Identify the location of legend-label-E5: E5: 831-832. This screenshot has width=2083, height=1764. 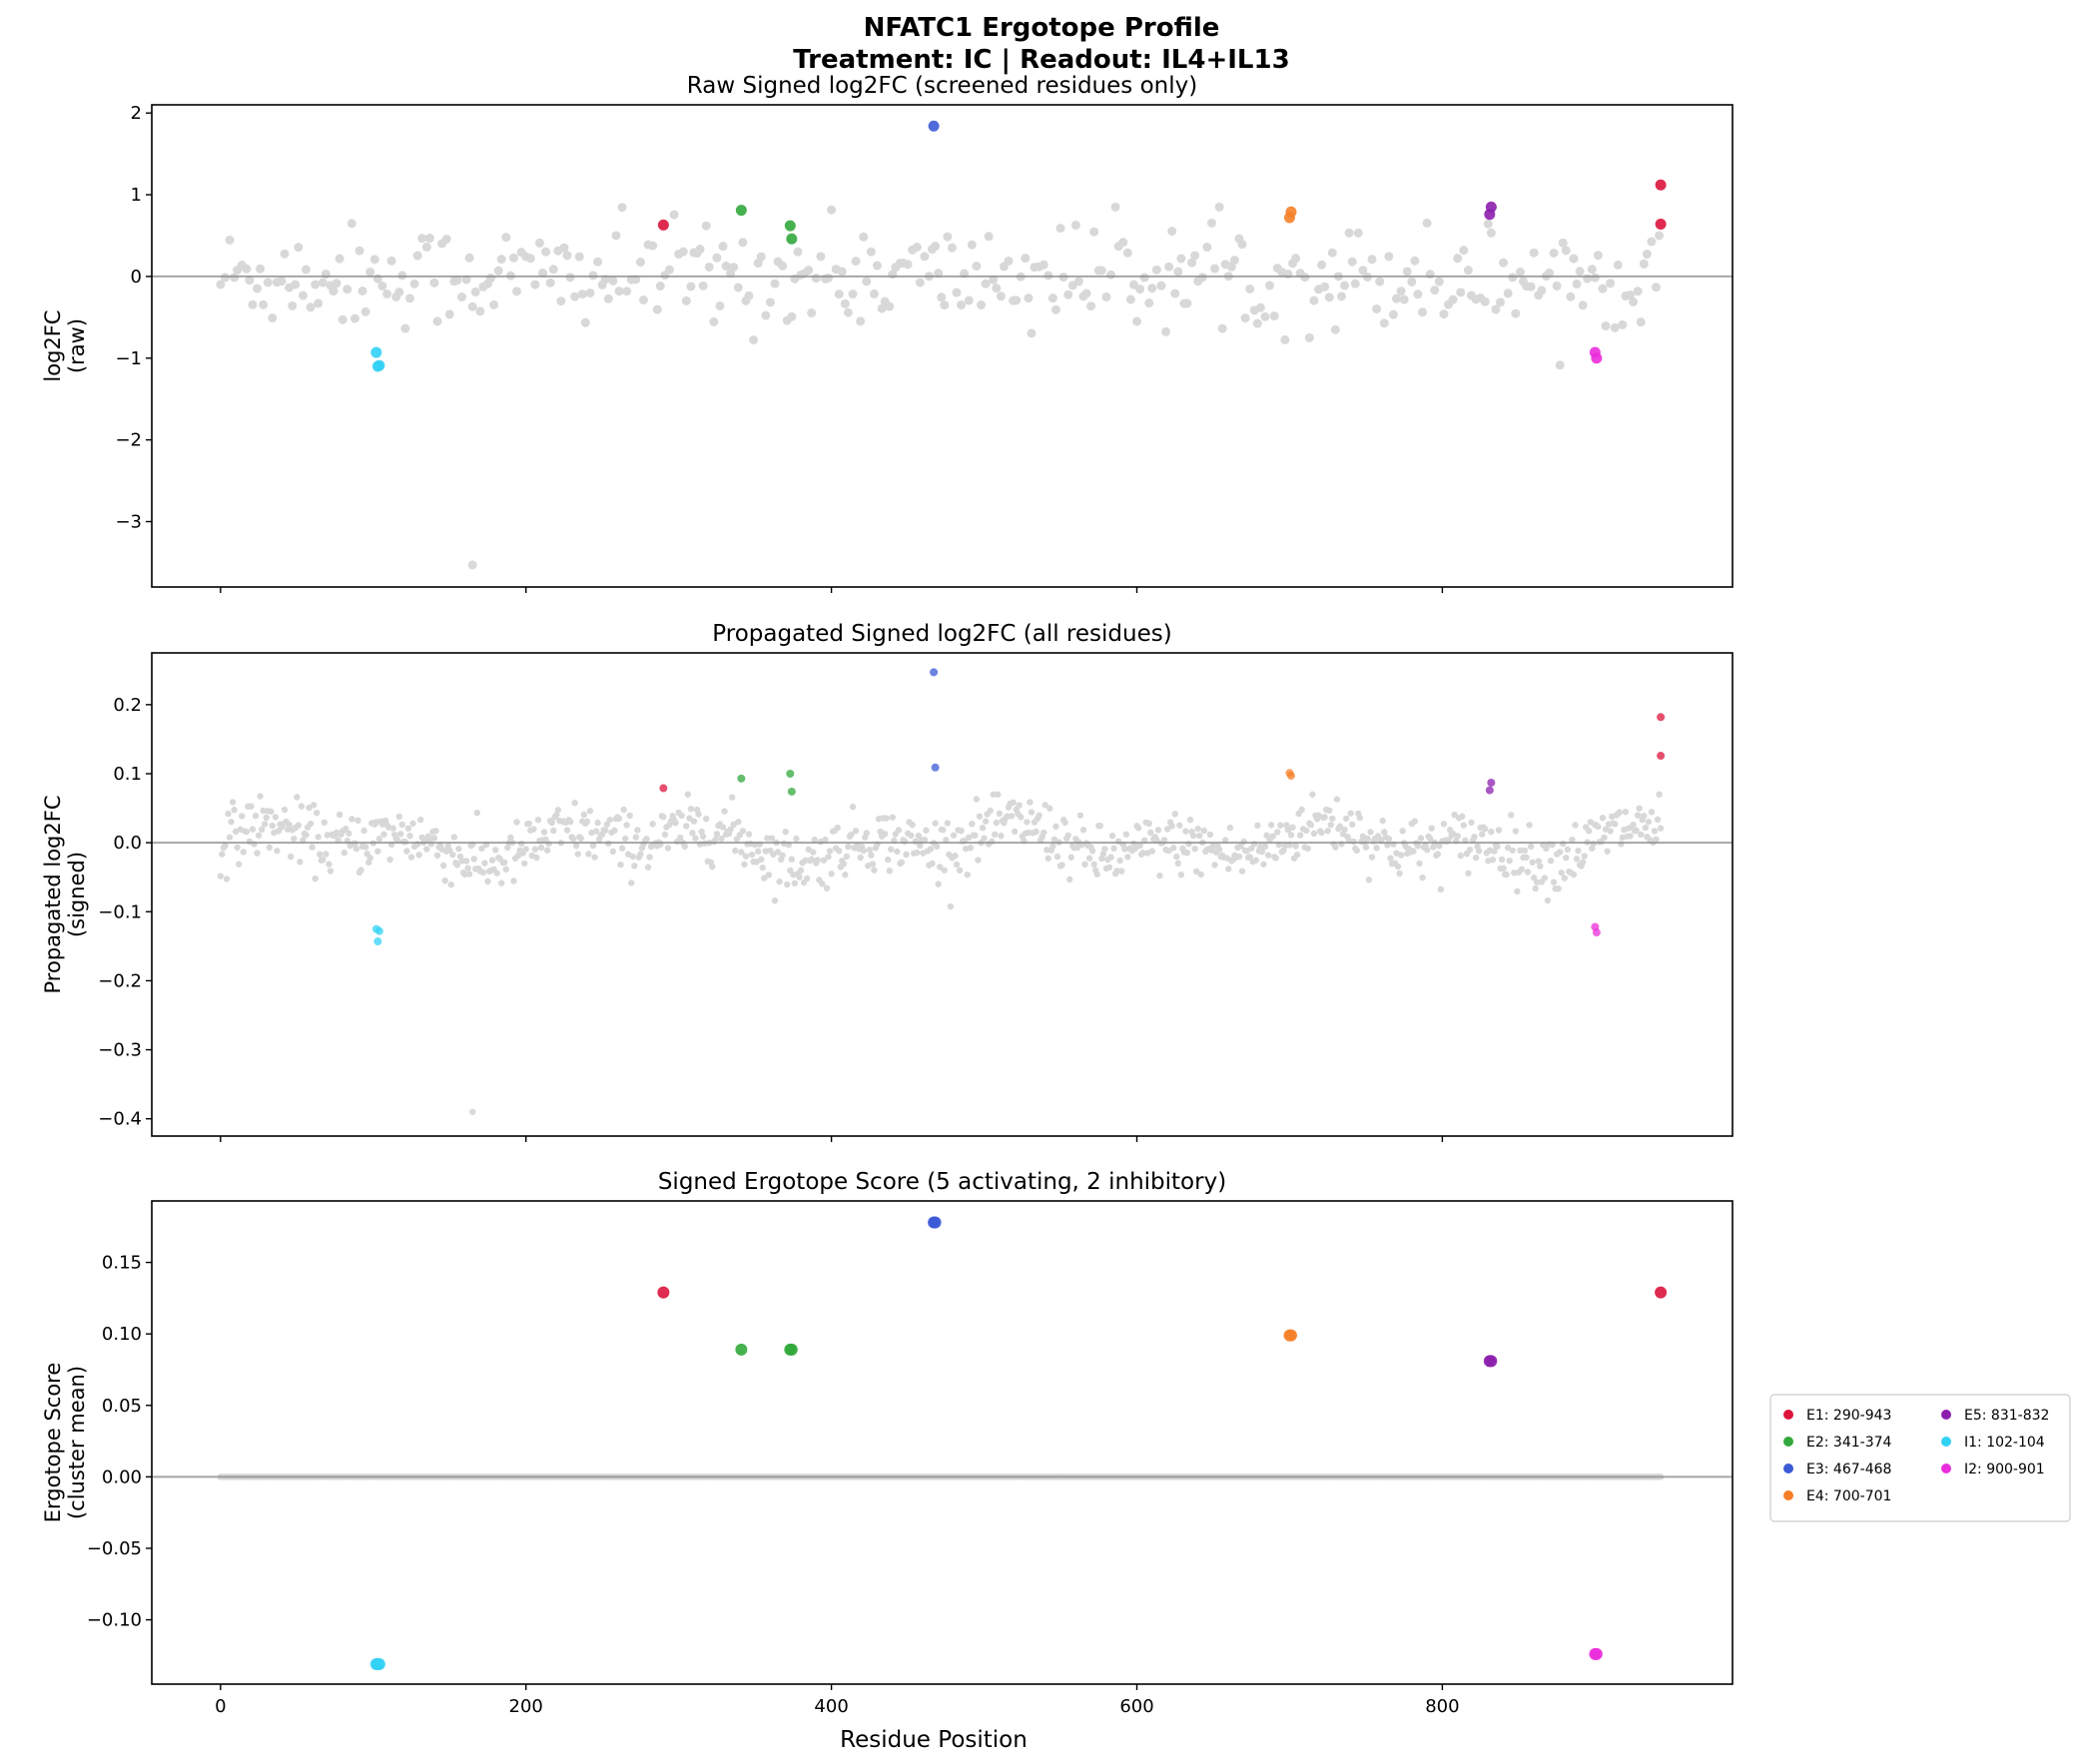
(2006, 1416).